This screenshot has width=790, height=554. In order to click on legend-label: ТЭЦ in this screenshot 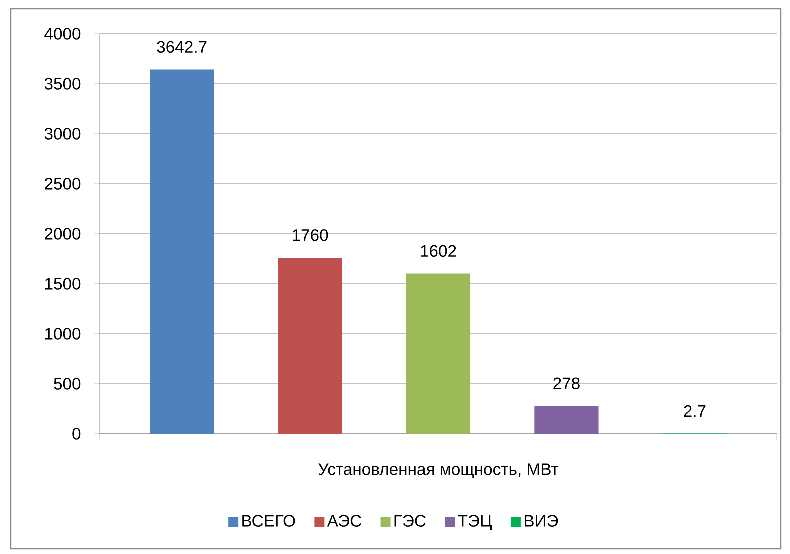, I will do `click(475, 522)`.